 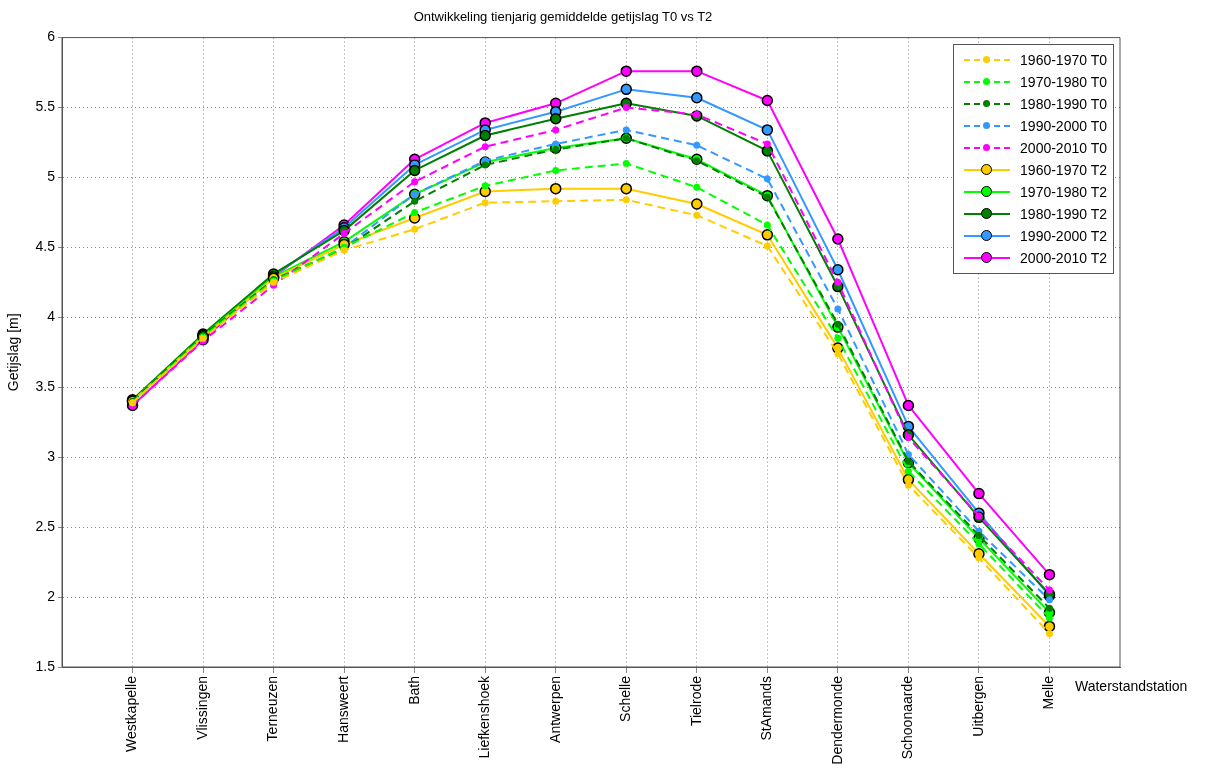 I want to click on y-tick-label: 4.5, so click(x=45, y=246).